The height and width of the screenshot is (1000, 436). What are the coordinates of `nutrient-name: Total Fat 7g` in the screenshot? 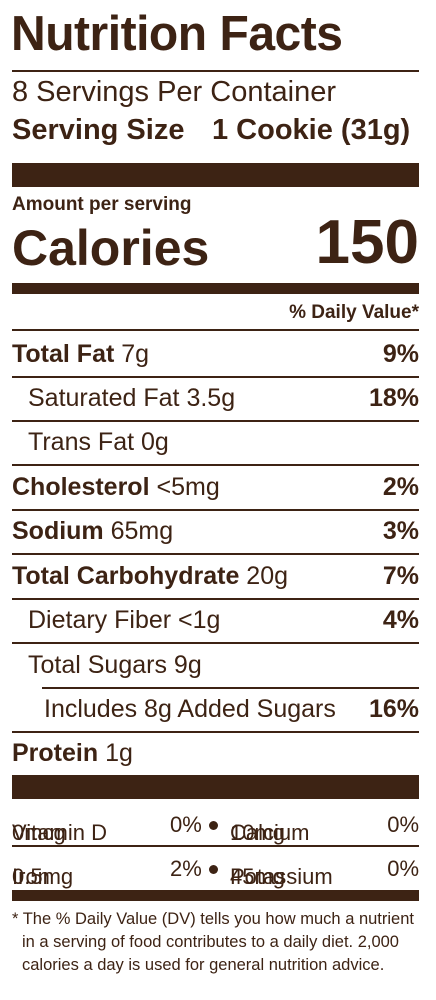 It's located at (81, 354).